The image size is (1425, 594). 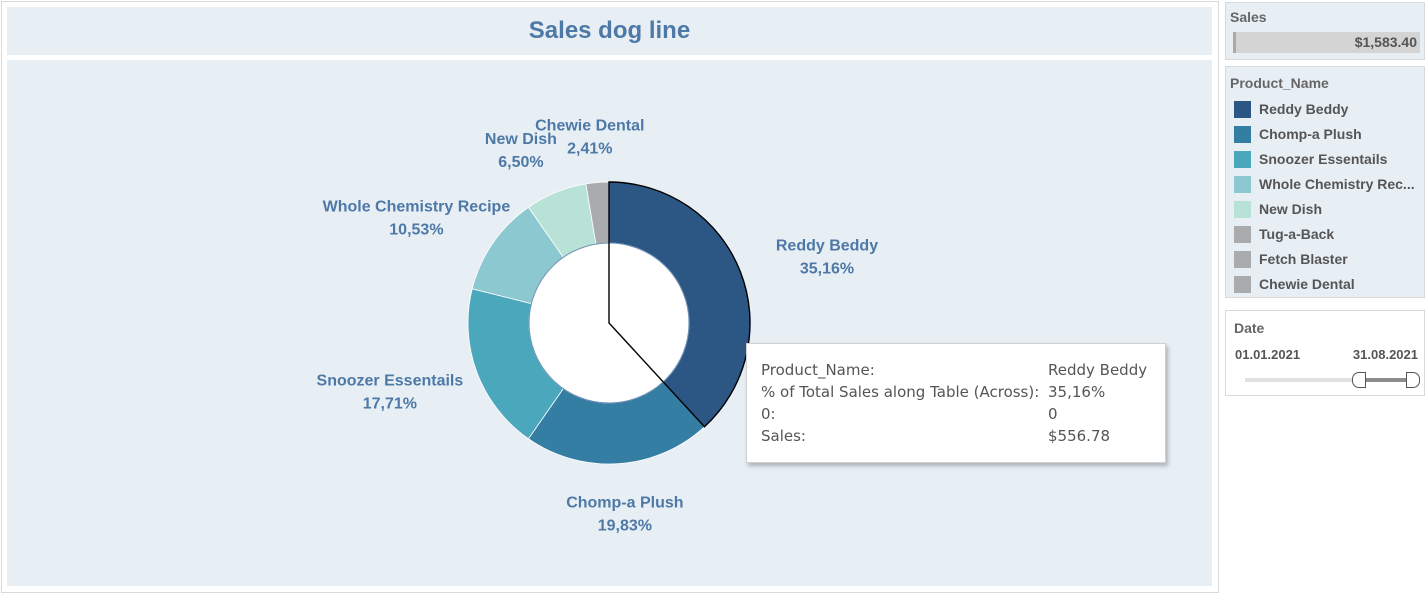 I want to click on slice-label: Snoozer Essentails 17,71%, so click(x=390, y=392).